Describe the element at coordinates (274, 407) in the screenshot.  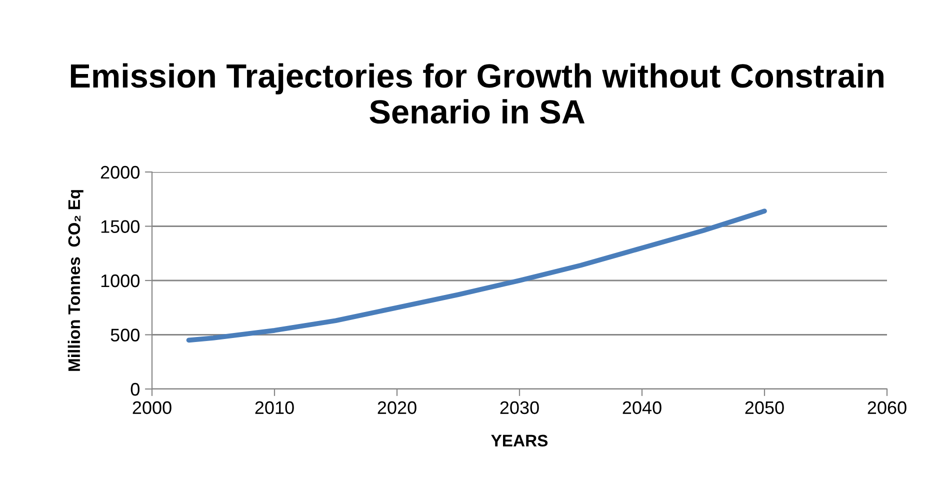
I see `x-tick-label: 2010` at that location.